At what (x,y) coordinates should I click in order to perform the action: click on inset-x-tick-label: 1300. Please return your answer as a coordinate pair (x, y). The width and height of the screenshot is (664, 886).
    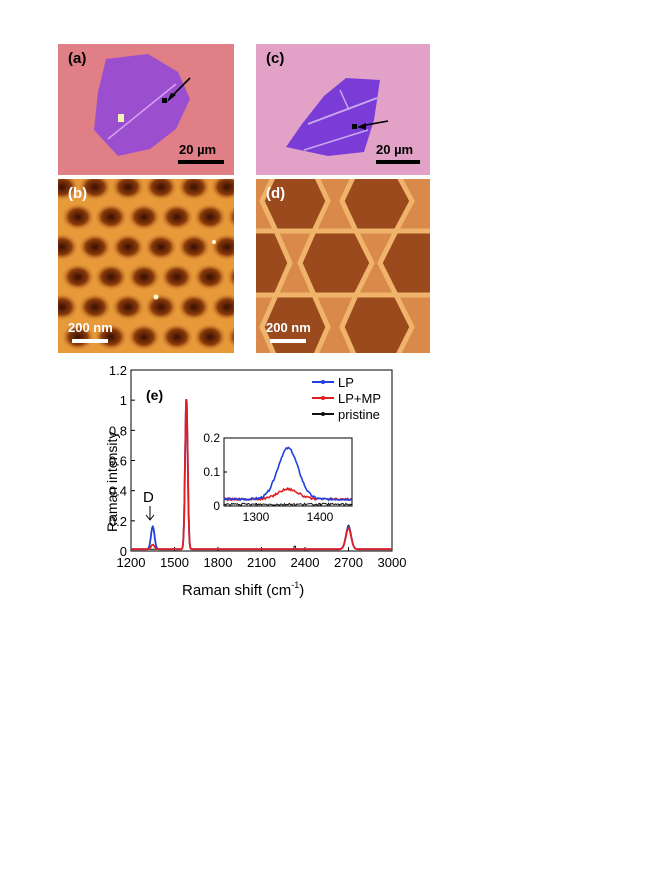
    Looking at the image, I should click on (256, 517).